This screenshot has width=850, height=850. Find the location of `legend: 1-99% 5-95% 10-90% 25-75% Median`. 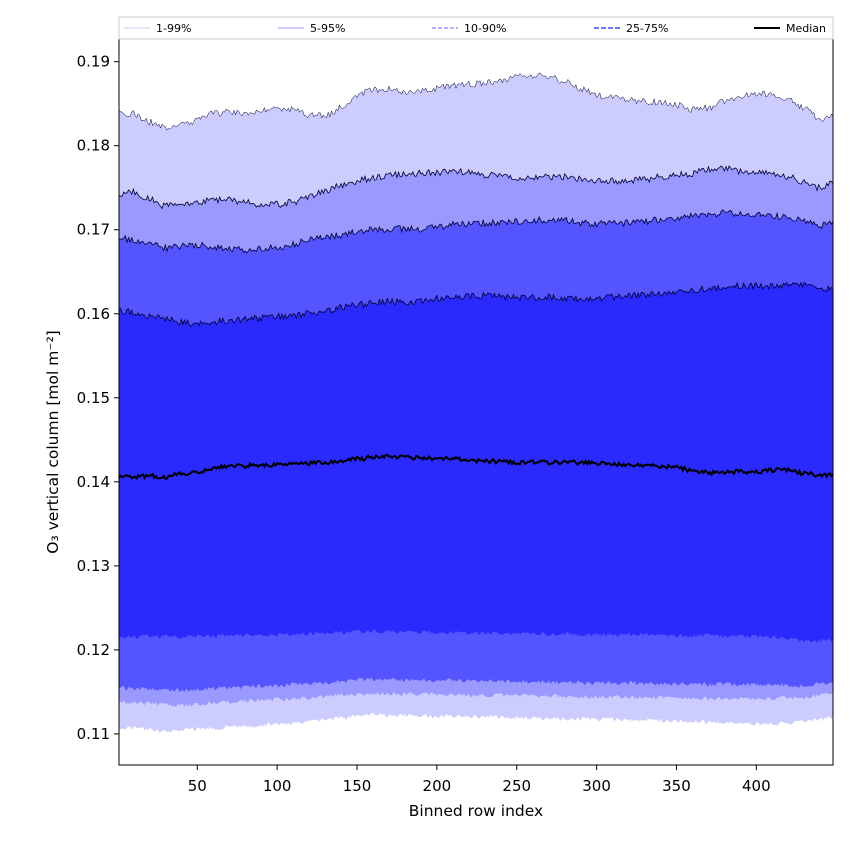

legend: 1-99% 5-95% 10-90% 25-75% Median is located at coordinates (476, 28).